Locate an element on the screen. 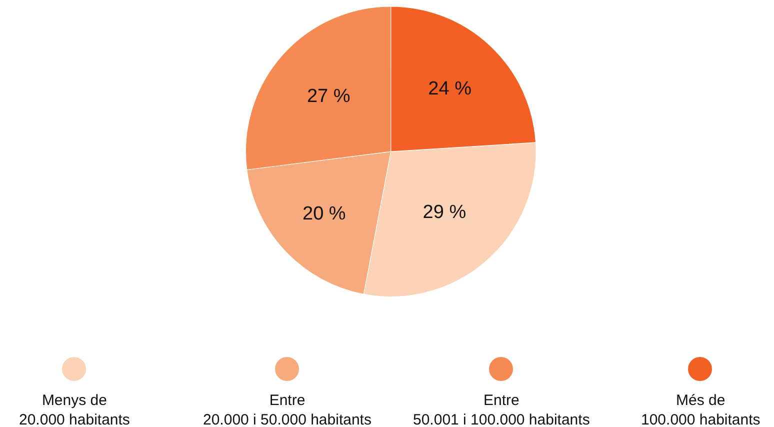 The width and height of the screenshot is (774, 427). legend-label: Entre 50.001 i 100.000 habitants is located at coordinates (501, 409).